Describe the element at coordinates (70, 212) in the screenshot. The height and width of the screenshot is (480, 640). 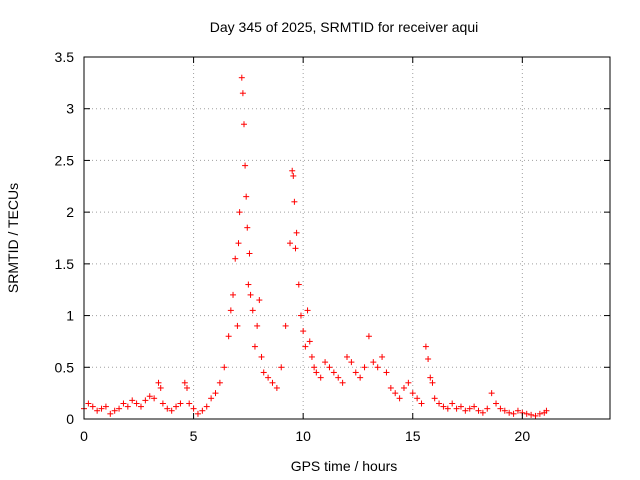
I see `y-tick-label: 2` at that location.